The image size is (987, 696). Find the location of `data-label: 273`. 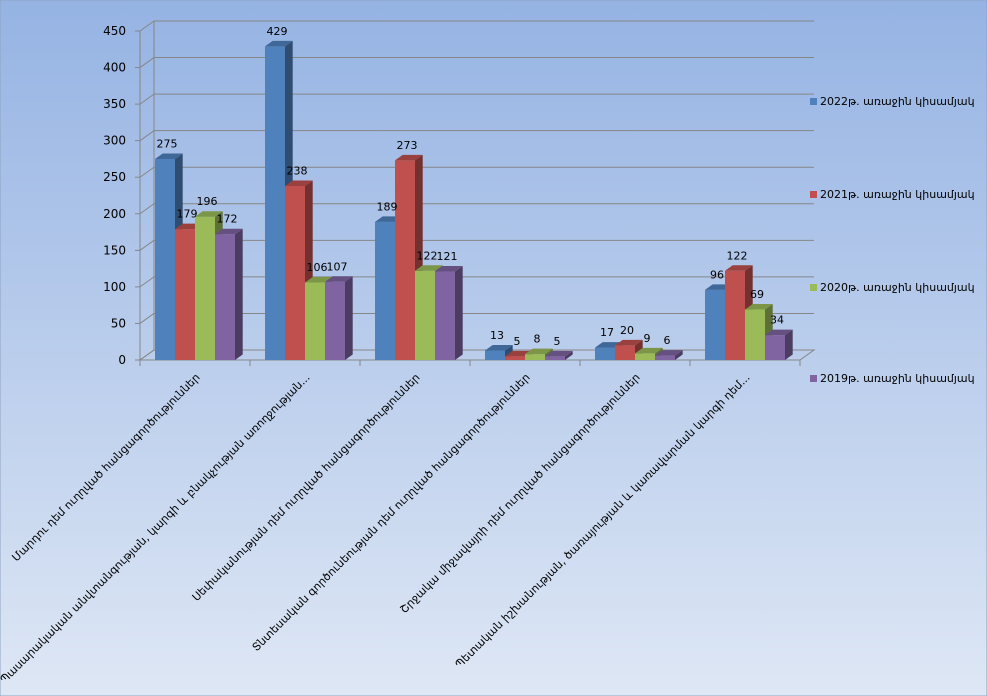

data-label: 273 is located at coordinates (407, 145).